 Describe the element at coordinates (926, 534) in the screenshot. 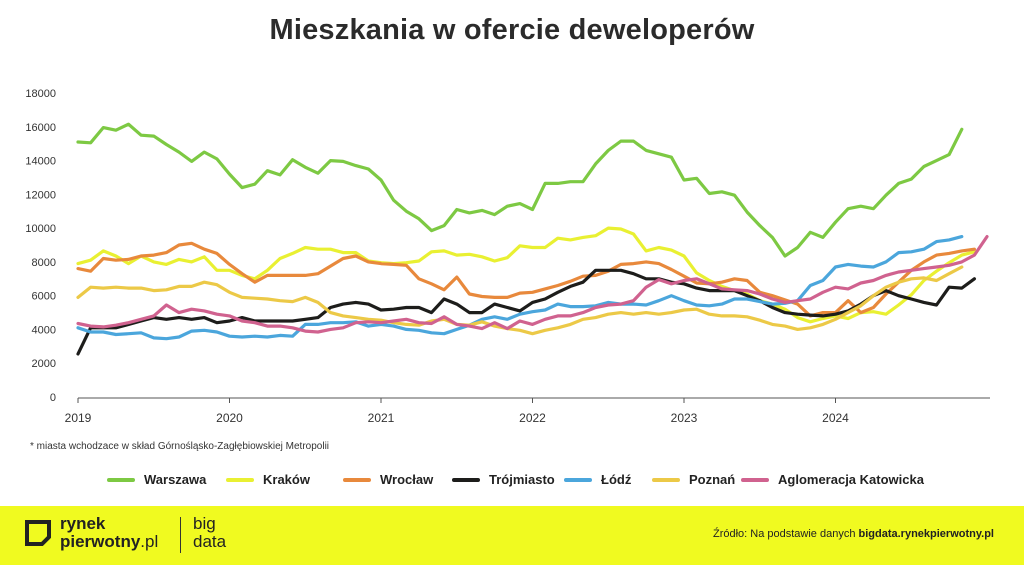

I see `source-link: bigdata.rynekpierwotny.pl` at that location.